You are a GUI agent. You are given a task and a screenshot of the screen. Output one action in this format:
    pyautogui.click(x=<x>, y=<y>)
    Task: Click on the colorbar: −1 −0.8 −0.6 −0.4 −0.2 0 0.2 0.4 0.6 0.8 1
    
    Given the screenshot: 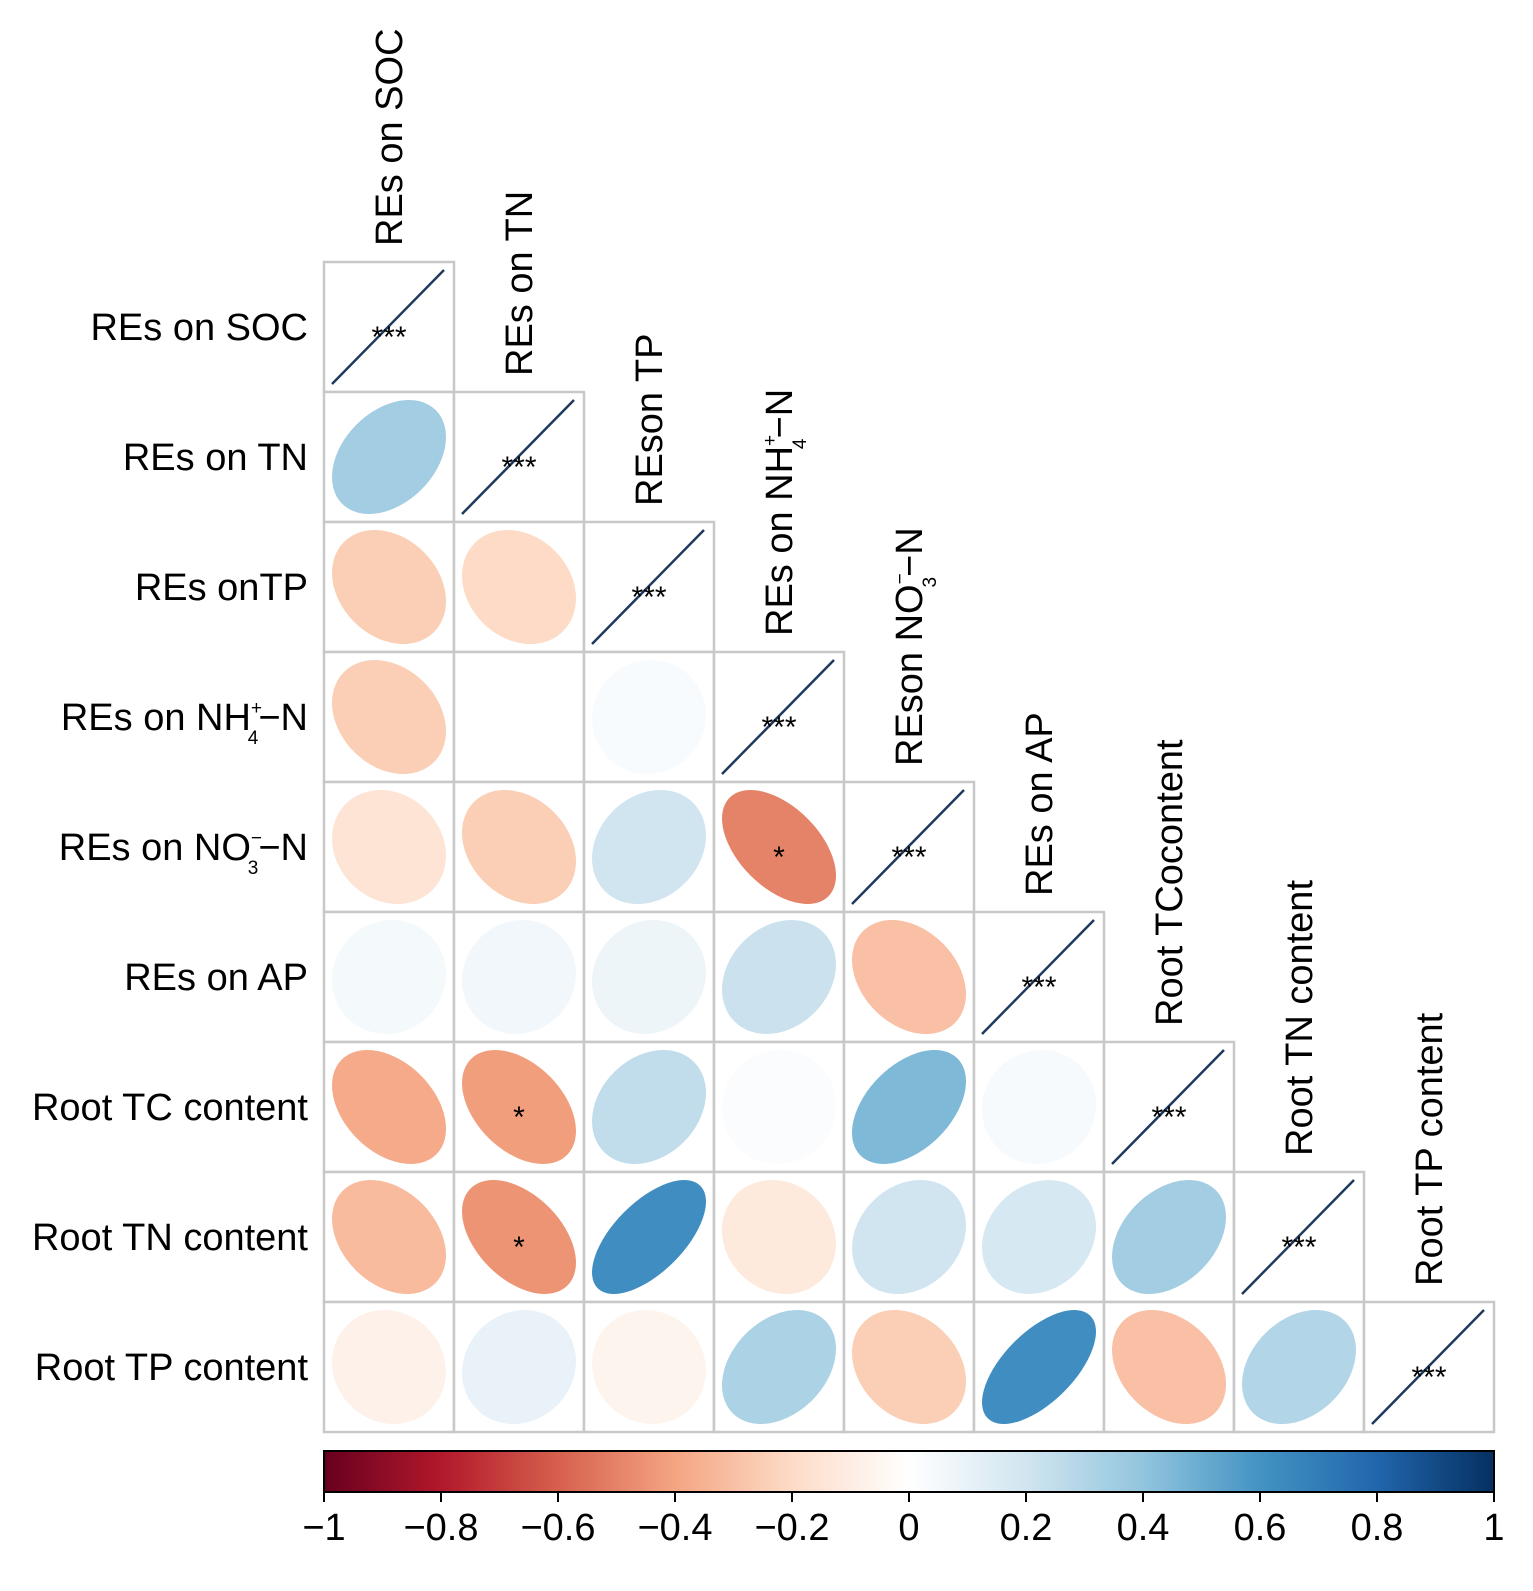 What is the action you would take?
    pyautogui.click(x=903, y=1499)
    